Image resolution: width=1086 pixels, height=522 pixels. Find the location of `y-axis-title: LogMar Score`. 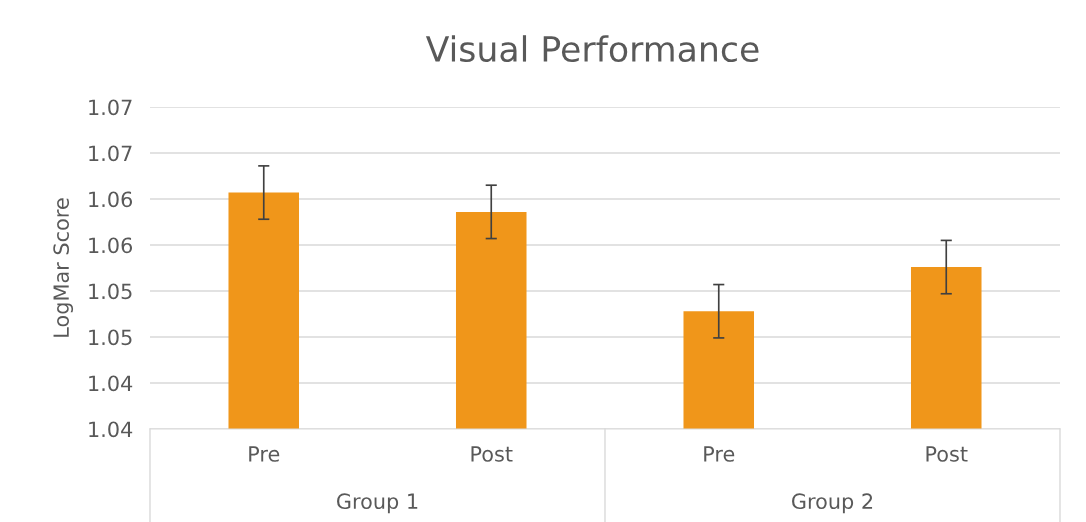

y-axis-title: LogMar Score is located at coordinates (63, 267).